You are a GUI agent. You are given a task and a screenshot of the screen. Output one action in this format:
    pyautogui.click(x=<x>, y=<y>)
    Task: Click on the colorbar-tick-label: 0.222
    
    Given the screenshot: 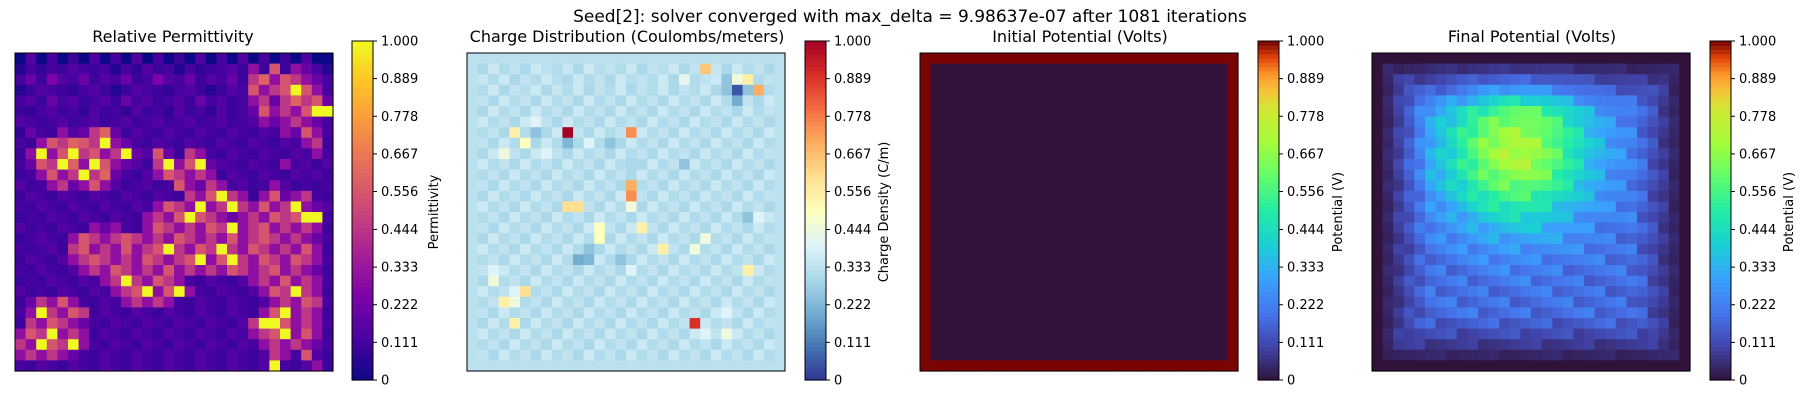 What is the action you would take?
    pyautogui.click(x=1757, y=305)
    